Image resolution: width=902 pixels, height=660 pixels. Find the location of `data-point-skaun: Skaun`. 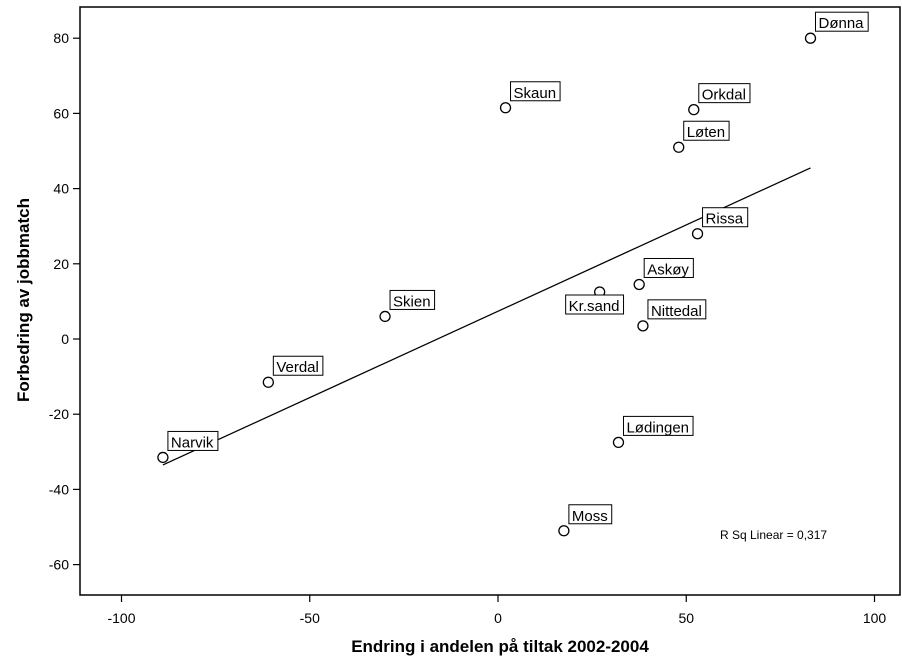

data-point-skaun: Skaun is located at coordinates (530, 97).